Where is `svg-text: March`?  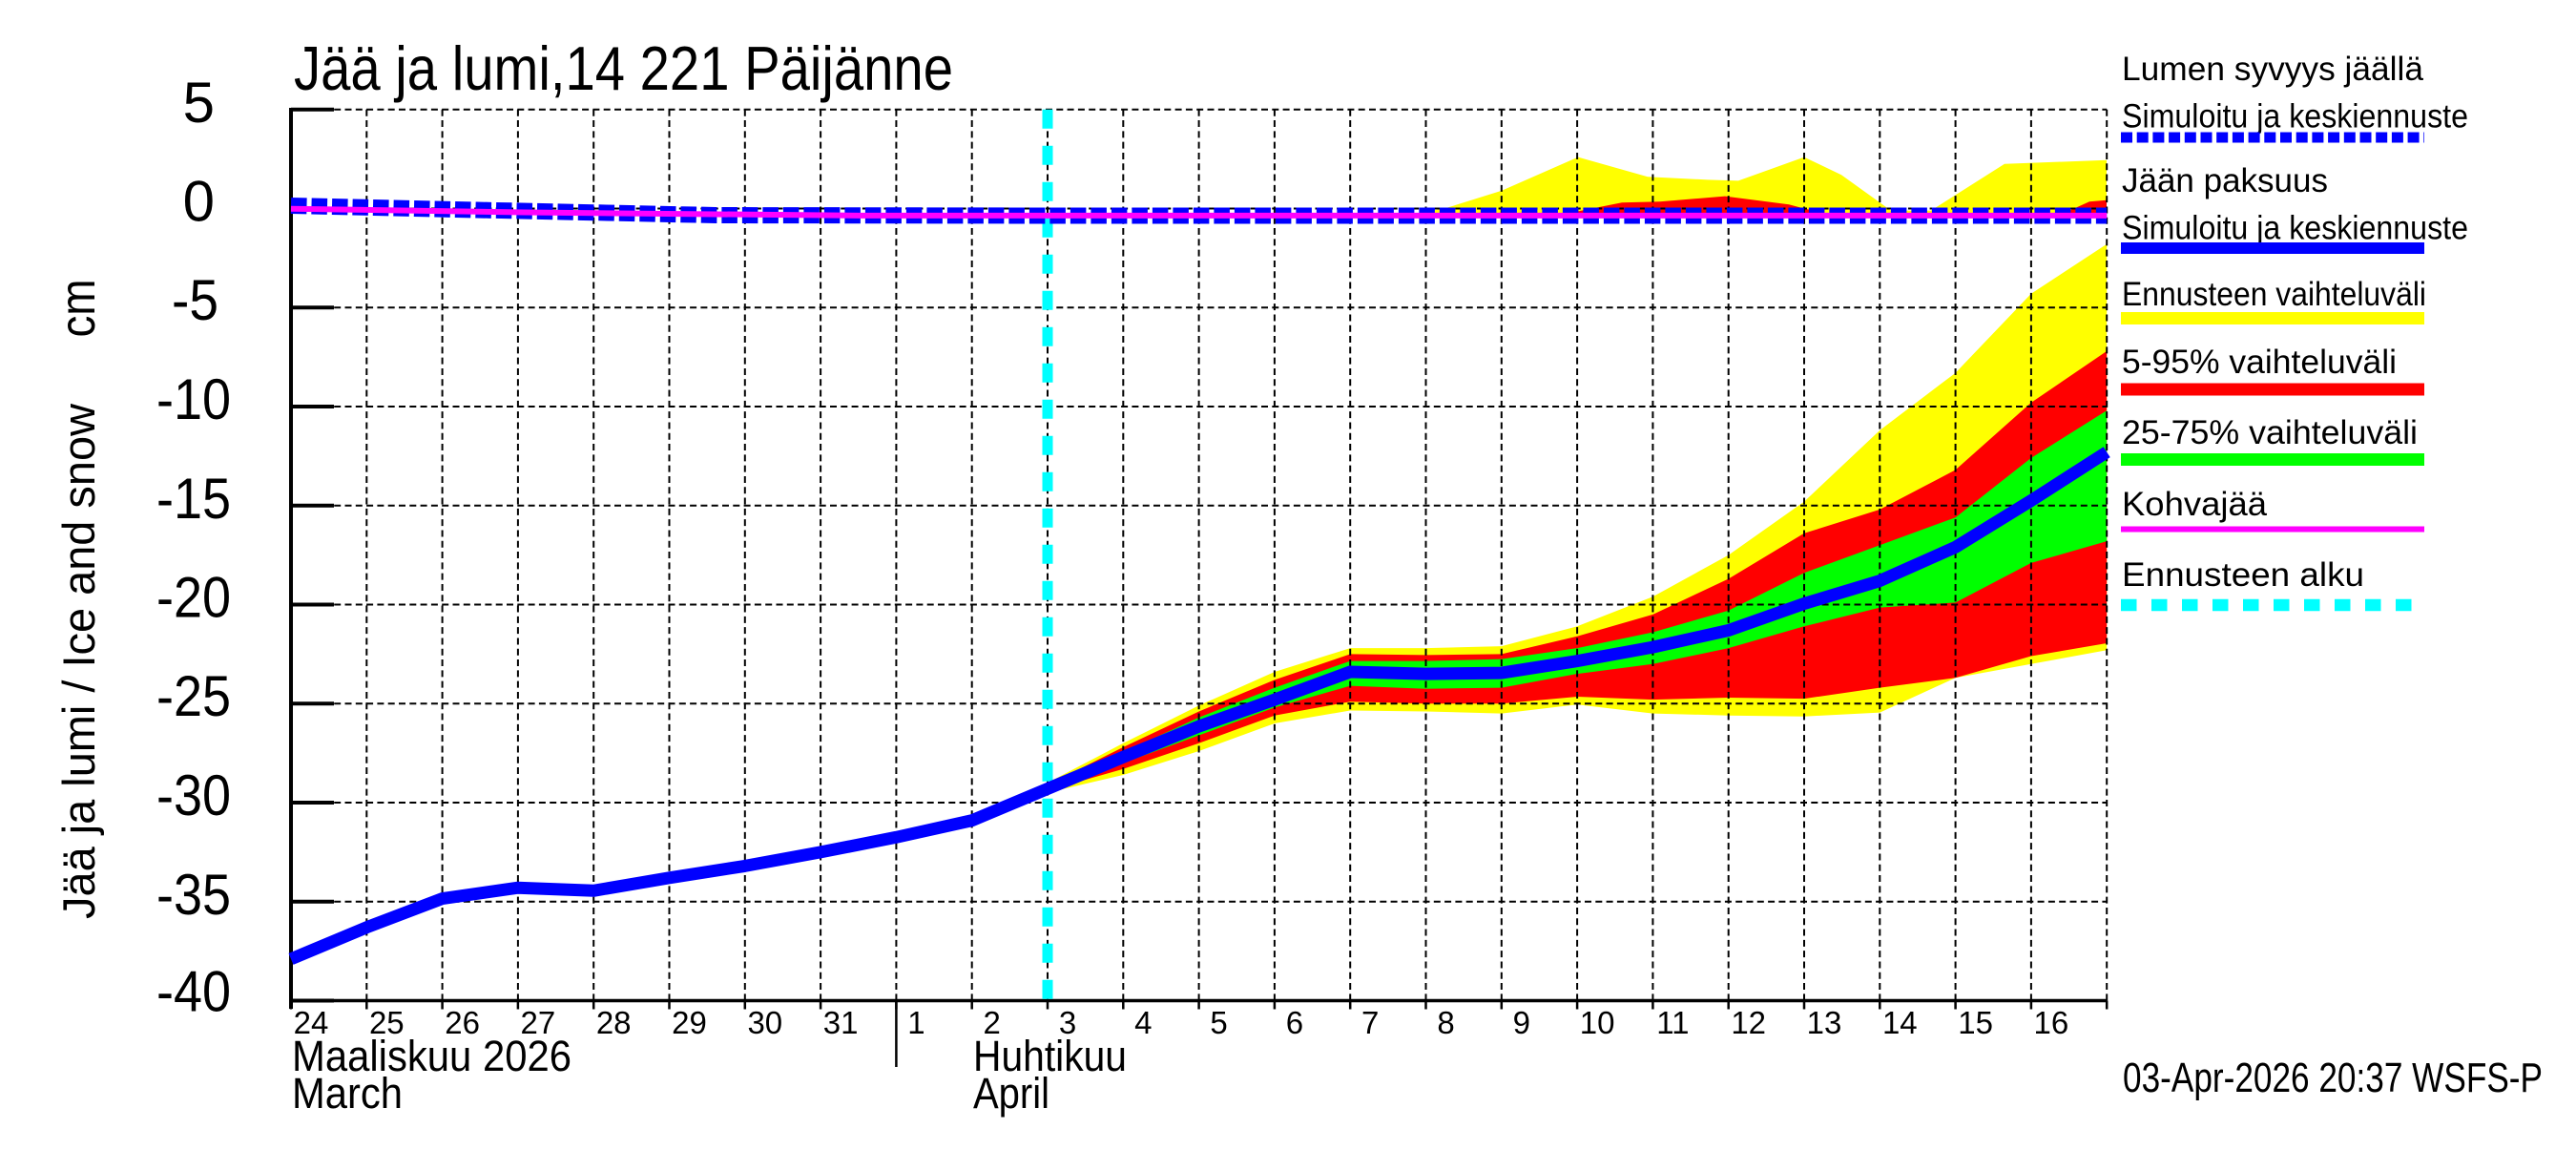 svg-text: March is located at coordinates (347, 1093).